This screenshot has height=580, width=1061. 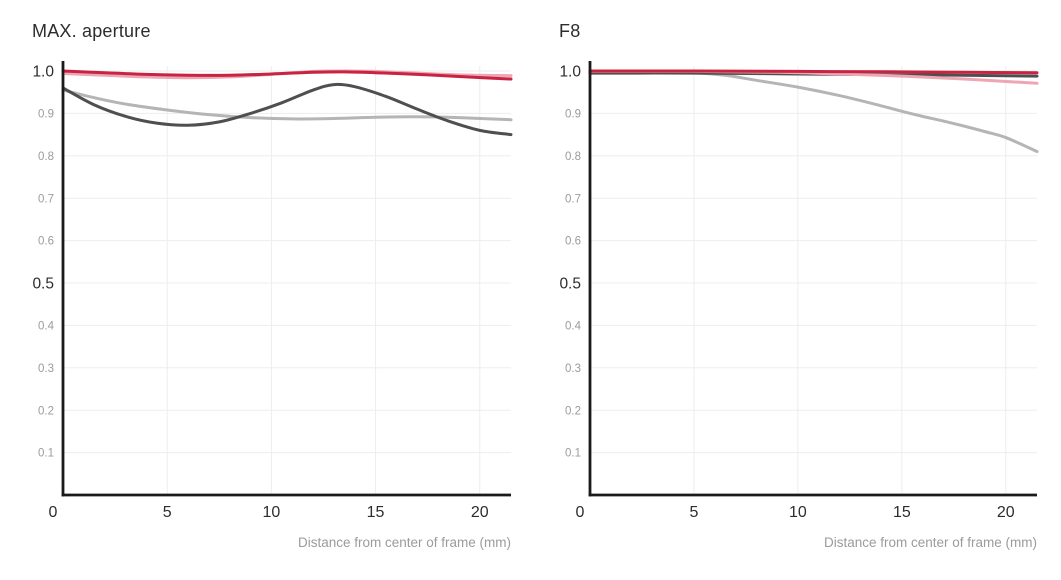 What do you see at coordinates (570, 31) in the screenshot?
I see `chart-title-f8: F8` at bounding box center [570, 31].